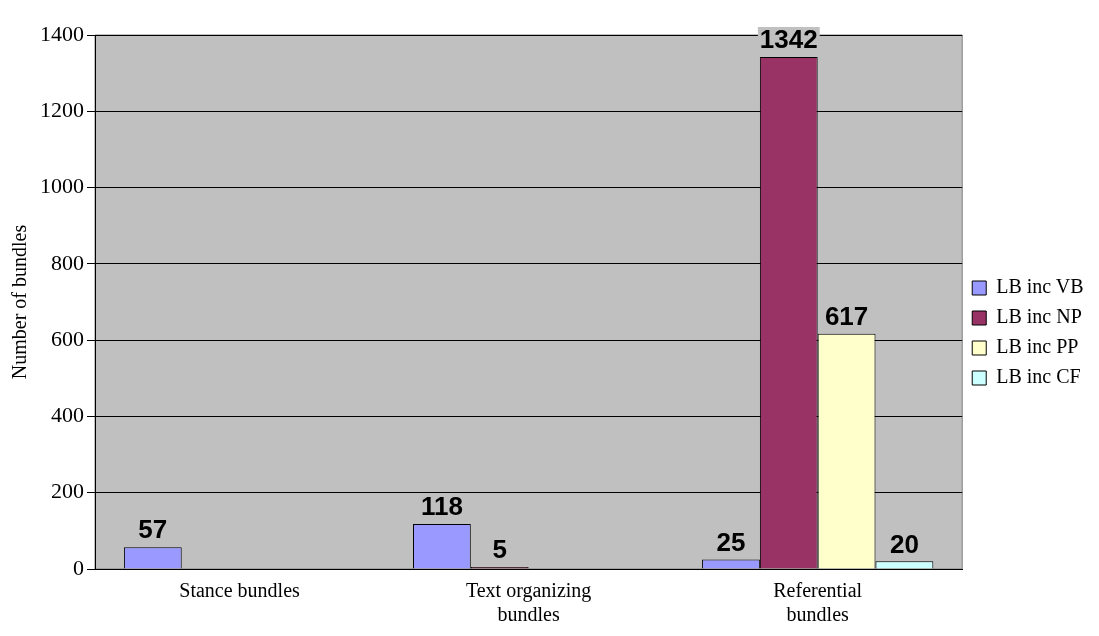  Describe the element at coordinates (904, 543) in the screenshot. I see `data-label: 20` at that location.